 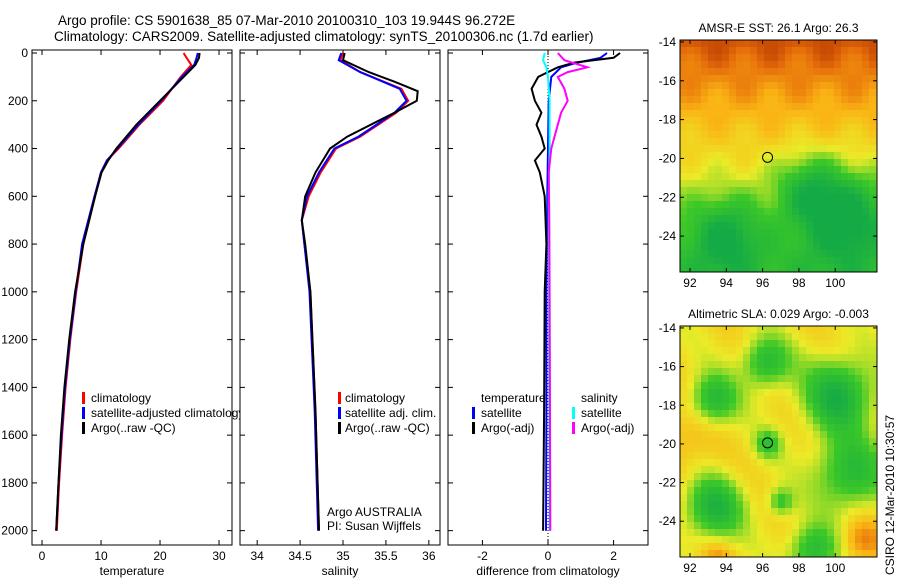 I want to click on legend-label: Argo(-adj), so click(x=607, y=428).